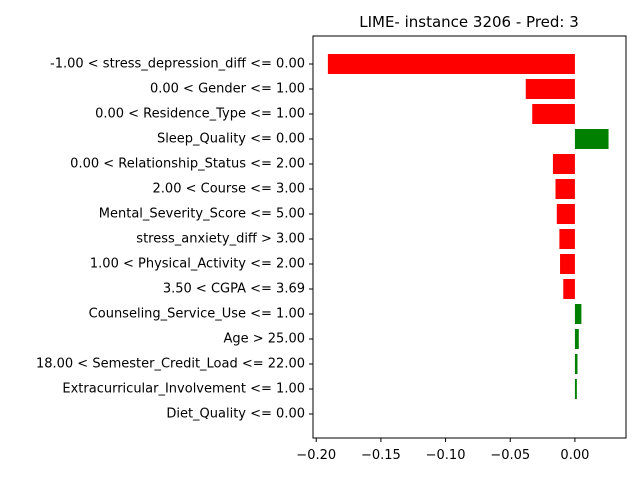 The height and width of the screenshot is (480, 640). What do you see at coordinates (229, 189) in the screenshot?
I see `y-tick-label: 2.00 < Course <= 3.00` at bounding box center [229, 189].